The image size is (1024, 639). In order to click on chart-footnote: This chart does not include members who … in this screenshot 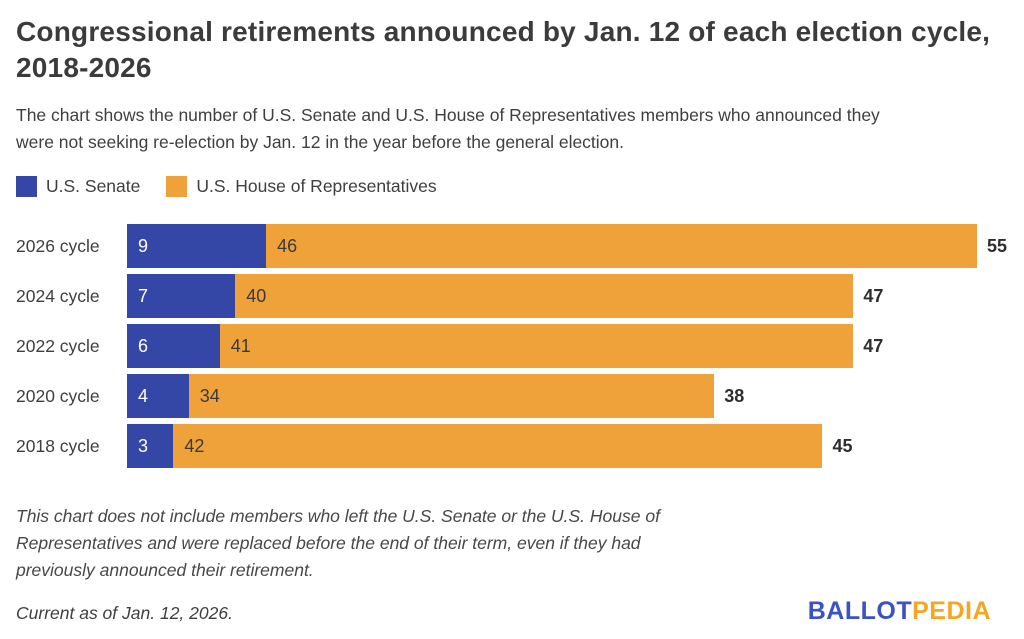, I will do `click(512, 543)`.